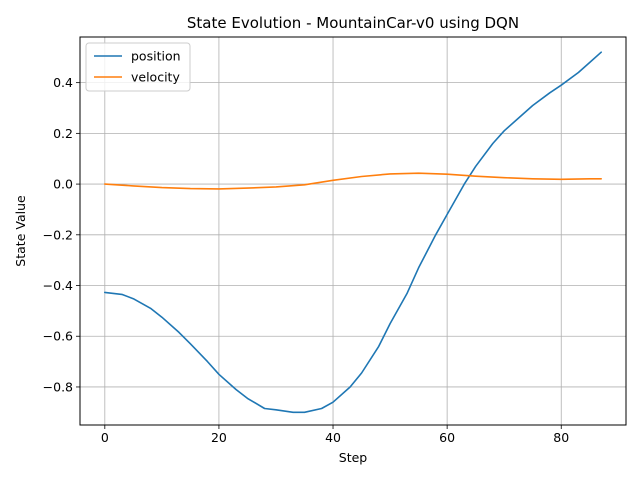 The image size is (640, 480). What do you see at coordinates (63, 184) in the screenshot?
I see `y-tick-label: 0.0` at bounding box center [63, 184].